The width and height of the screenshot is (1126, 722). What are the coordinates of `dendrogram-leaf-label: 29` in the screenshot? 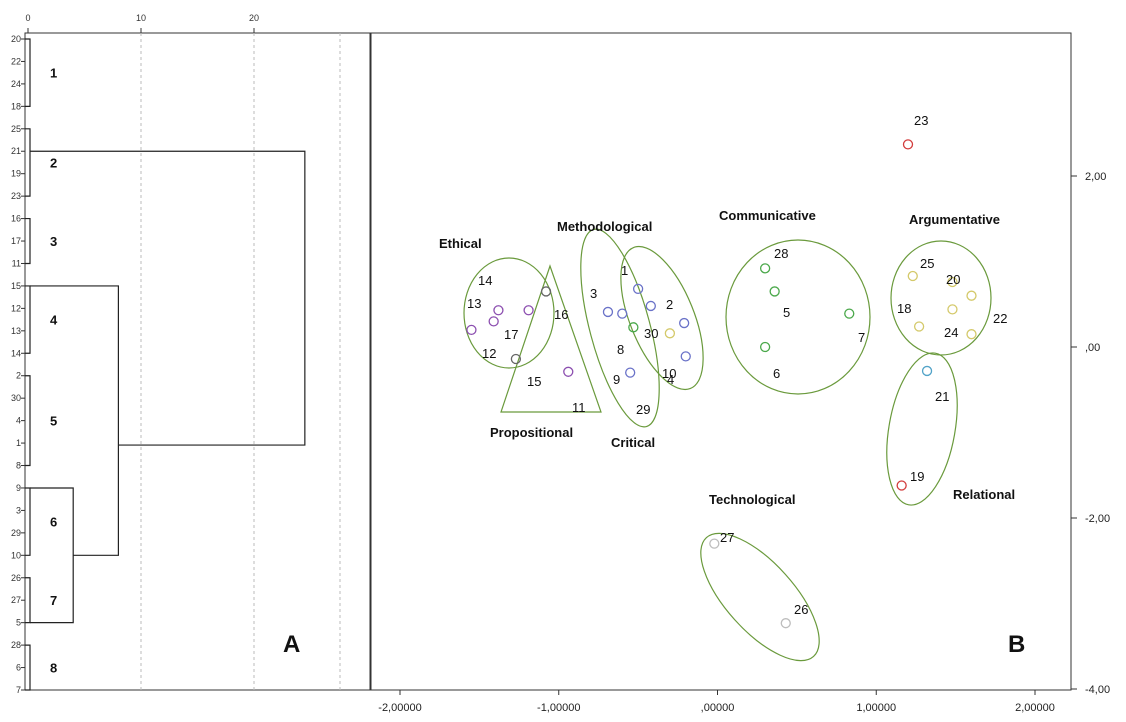 It's located at (16, 533).